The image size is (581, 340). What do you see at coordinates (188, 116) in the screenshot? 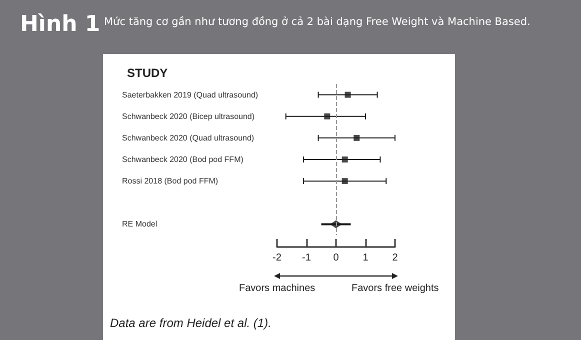
I see `y-tick-label: Schwanbeck 2020 (Bicep ultrasound)` at bounding box center [188, 116].